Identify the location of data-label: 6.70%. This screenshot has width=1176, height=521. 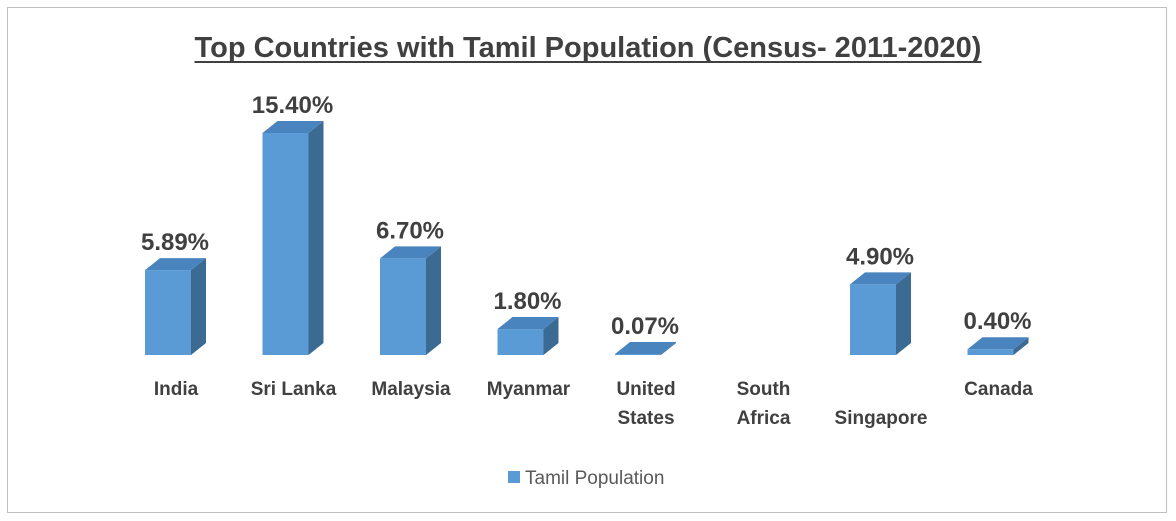
(410, 230).